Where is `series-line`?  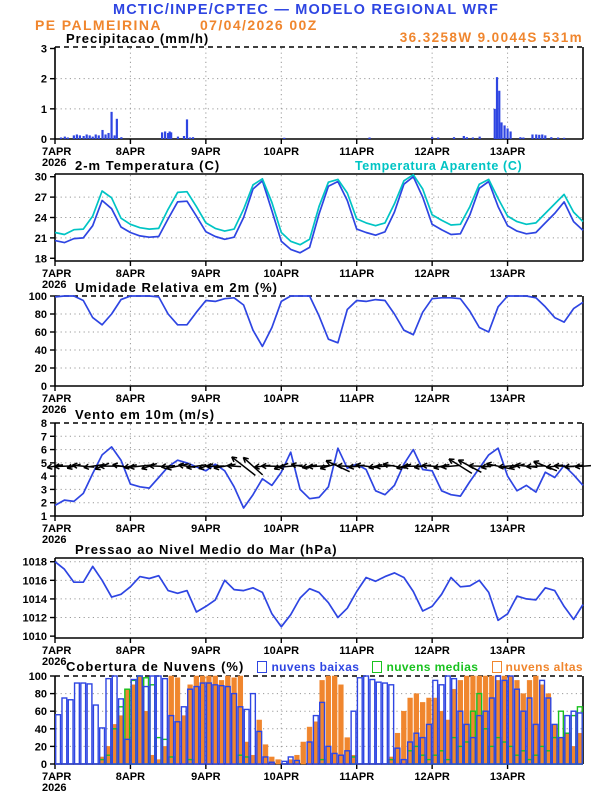 series-line is located at coordinates (319, 477).